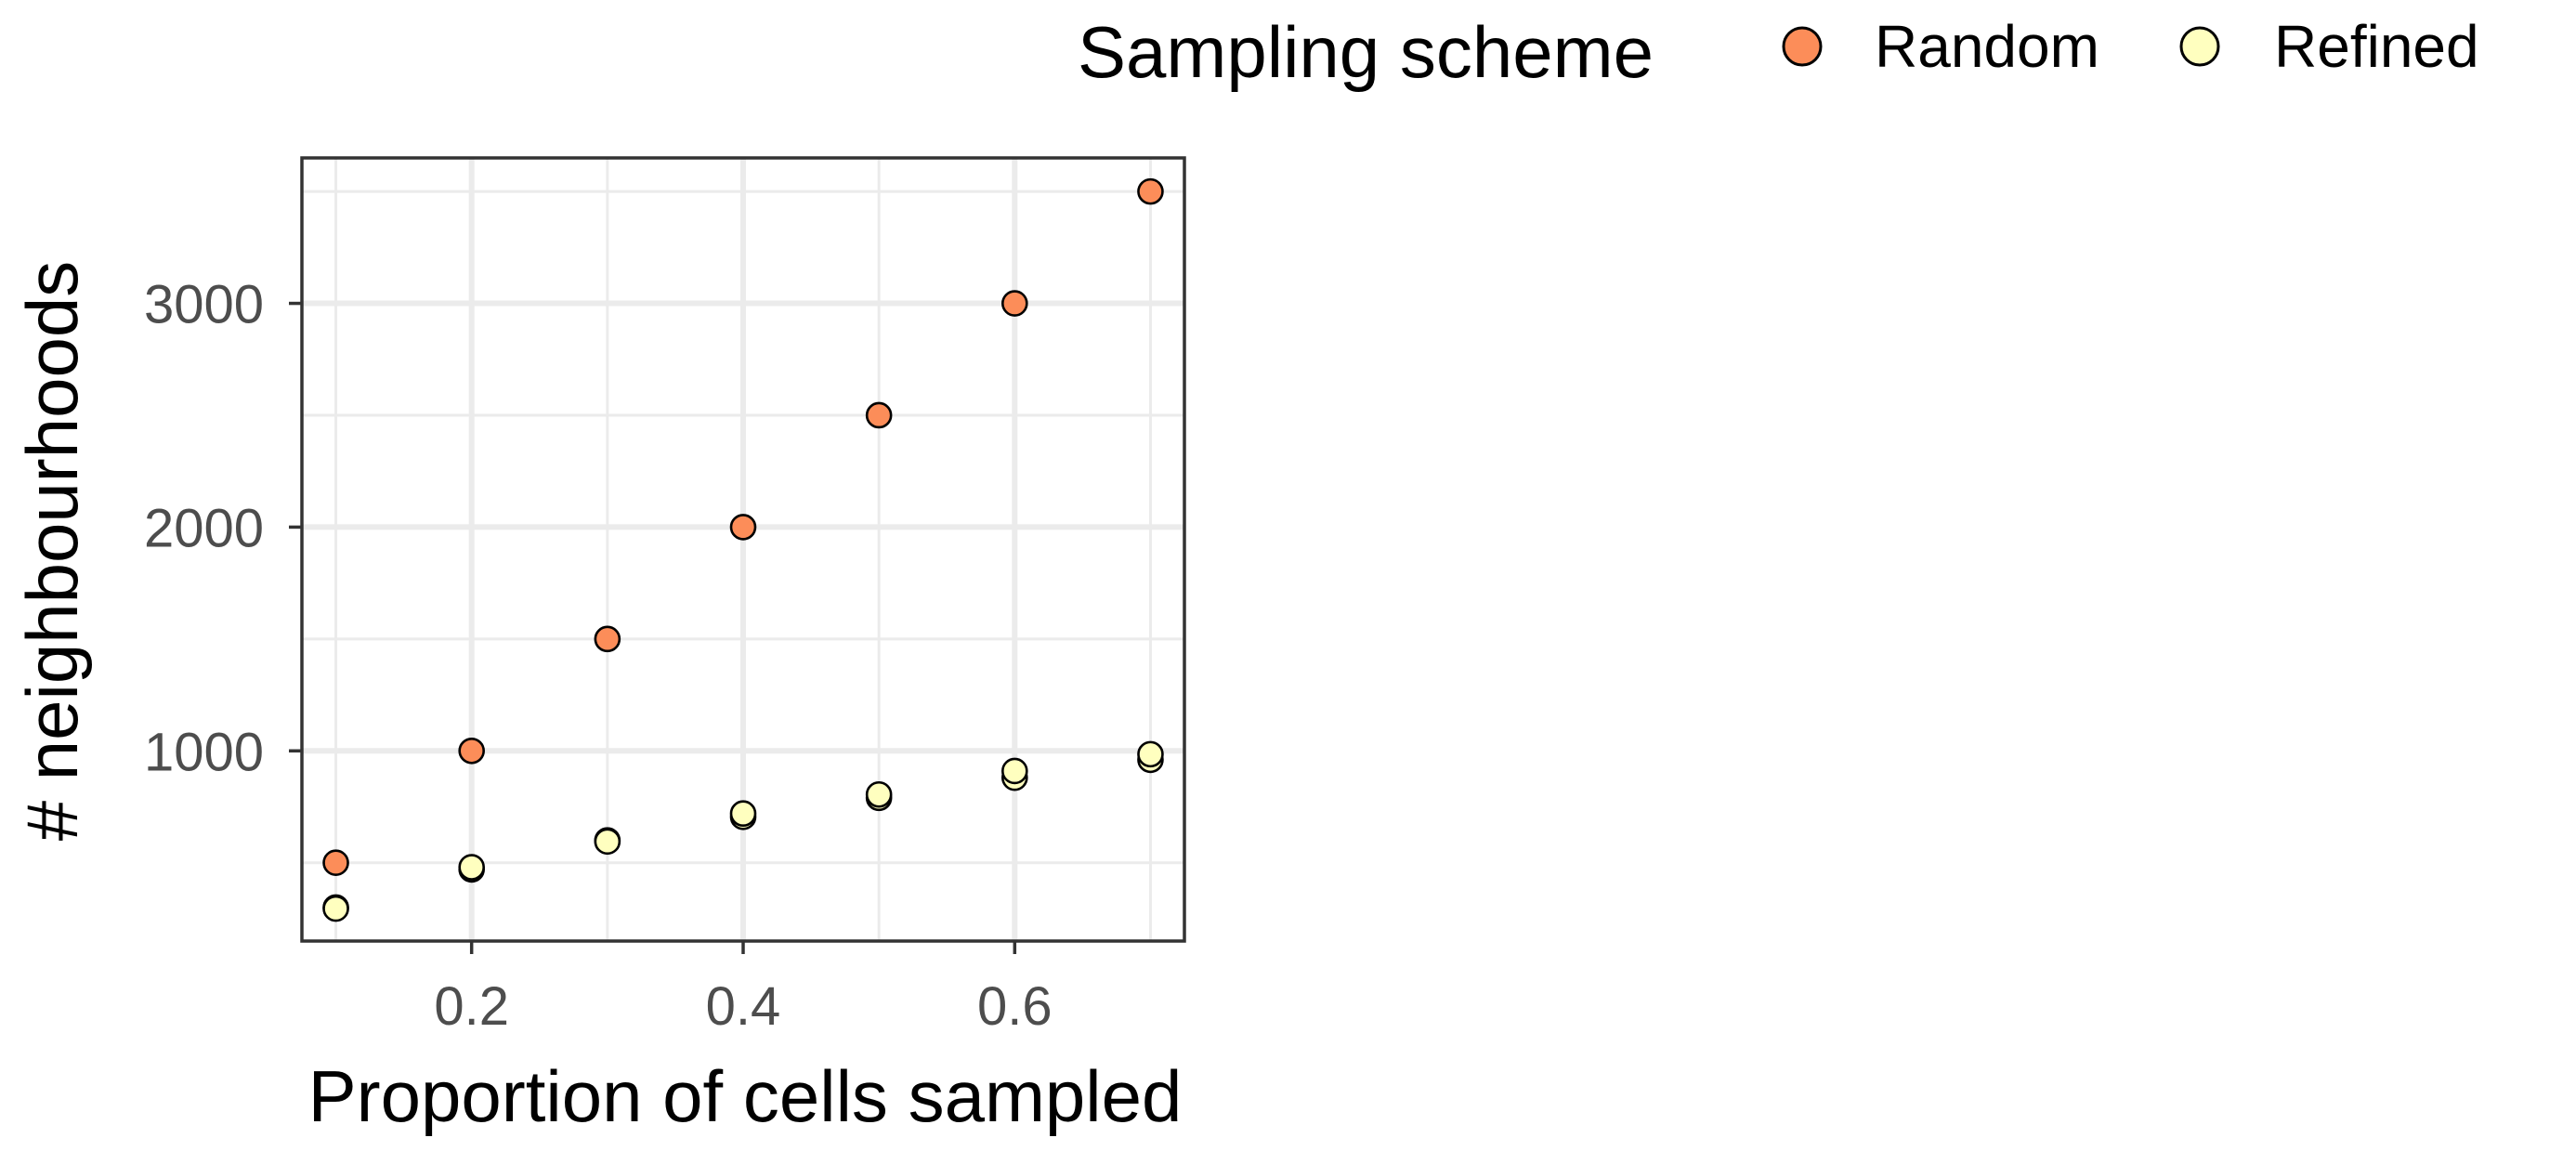 The image size is (2576, 1164). Describe the element at coordinates (204, 528) in the screenshot. I see `y-tick-label: 2000` at that location.